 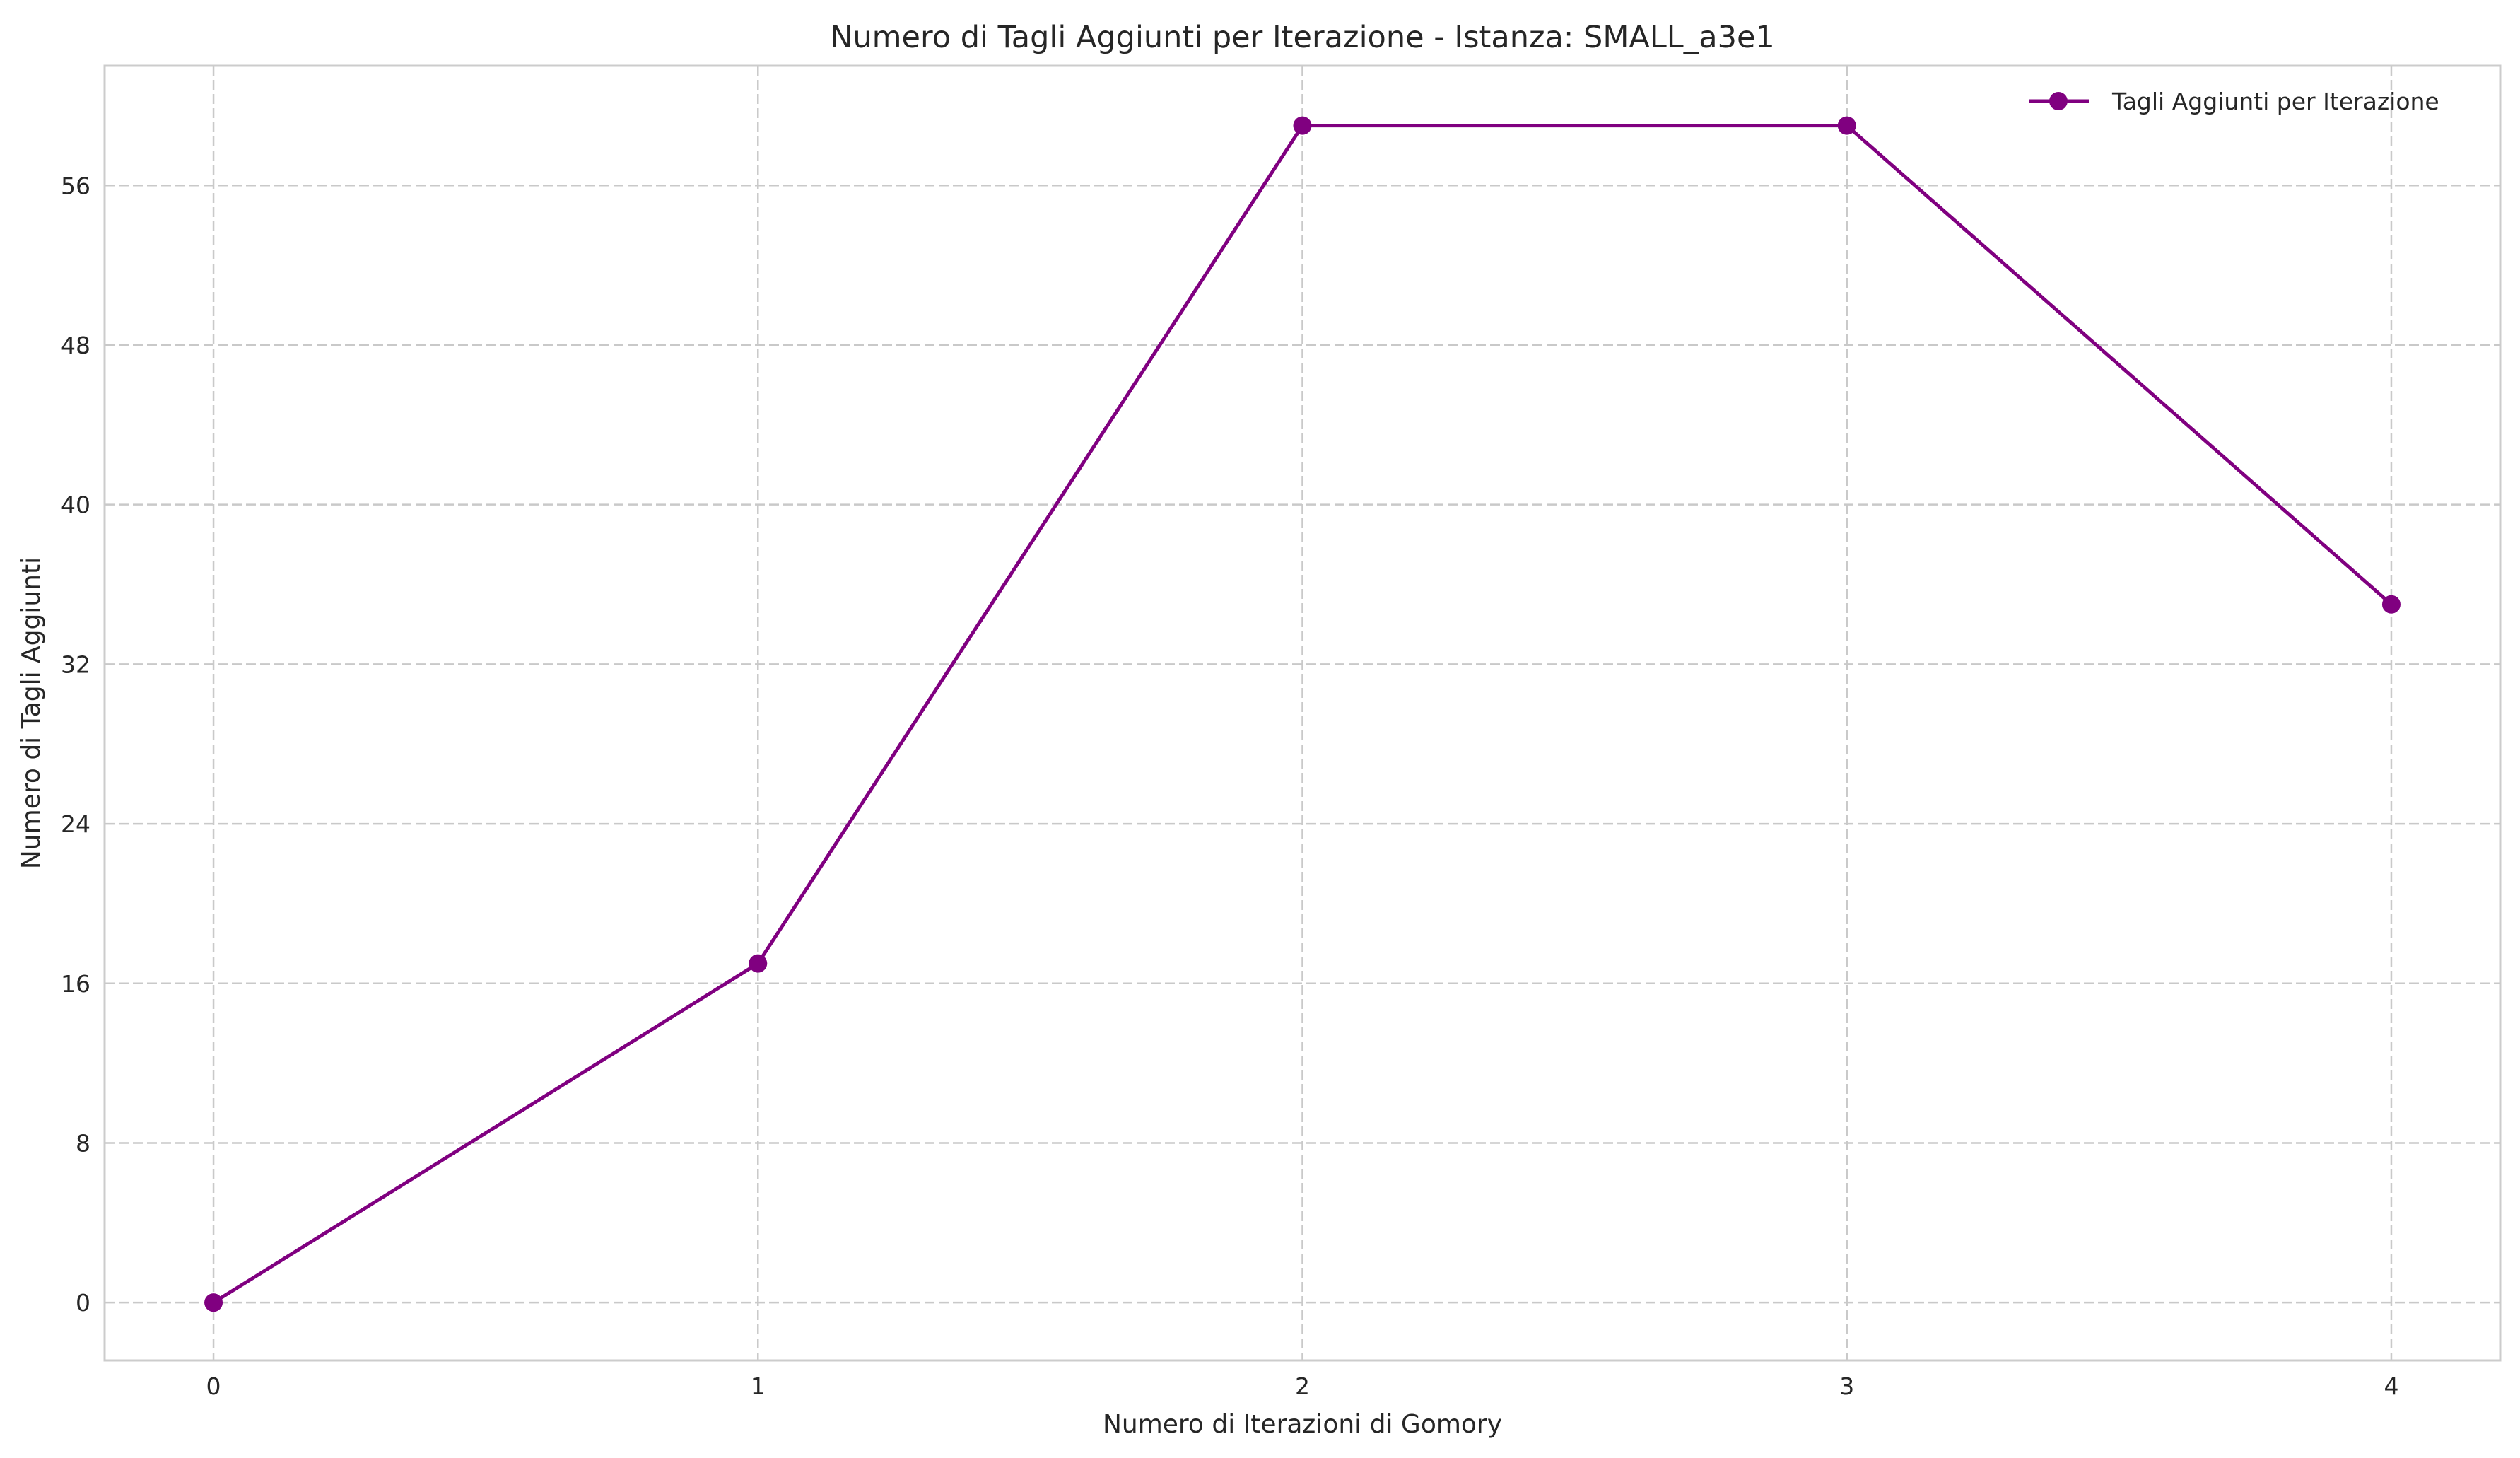 I want to click on x-tick-label: 1, so click(x=759, y=1386).